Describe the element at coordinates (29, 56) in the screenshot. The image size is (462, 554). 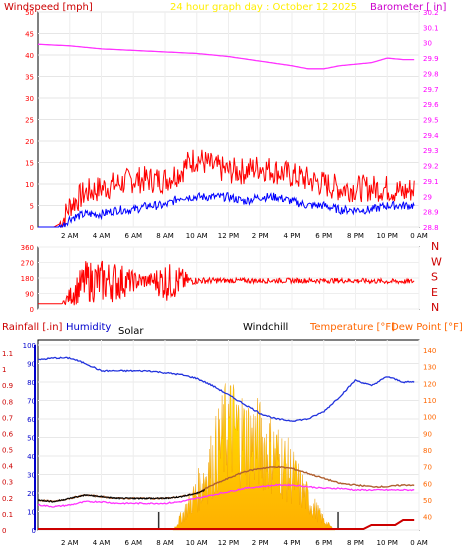
I see `windspeed-tick-label: 40` at that location.